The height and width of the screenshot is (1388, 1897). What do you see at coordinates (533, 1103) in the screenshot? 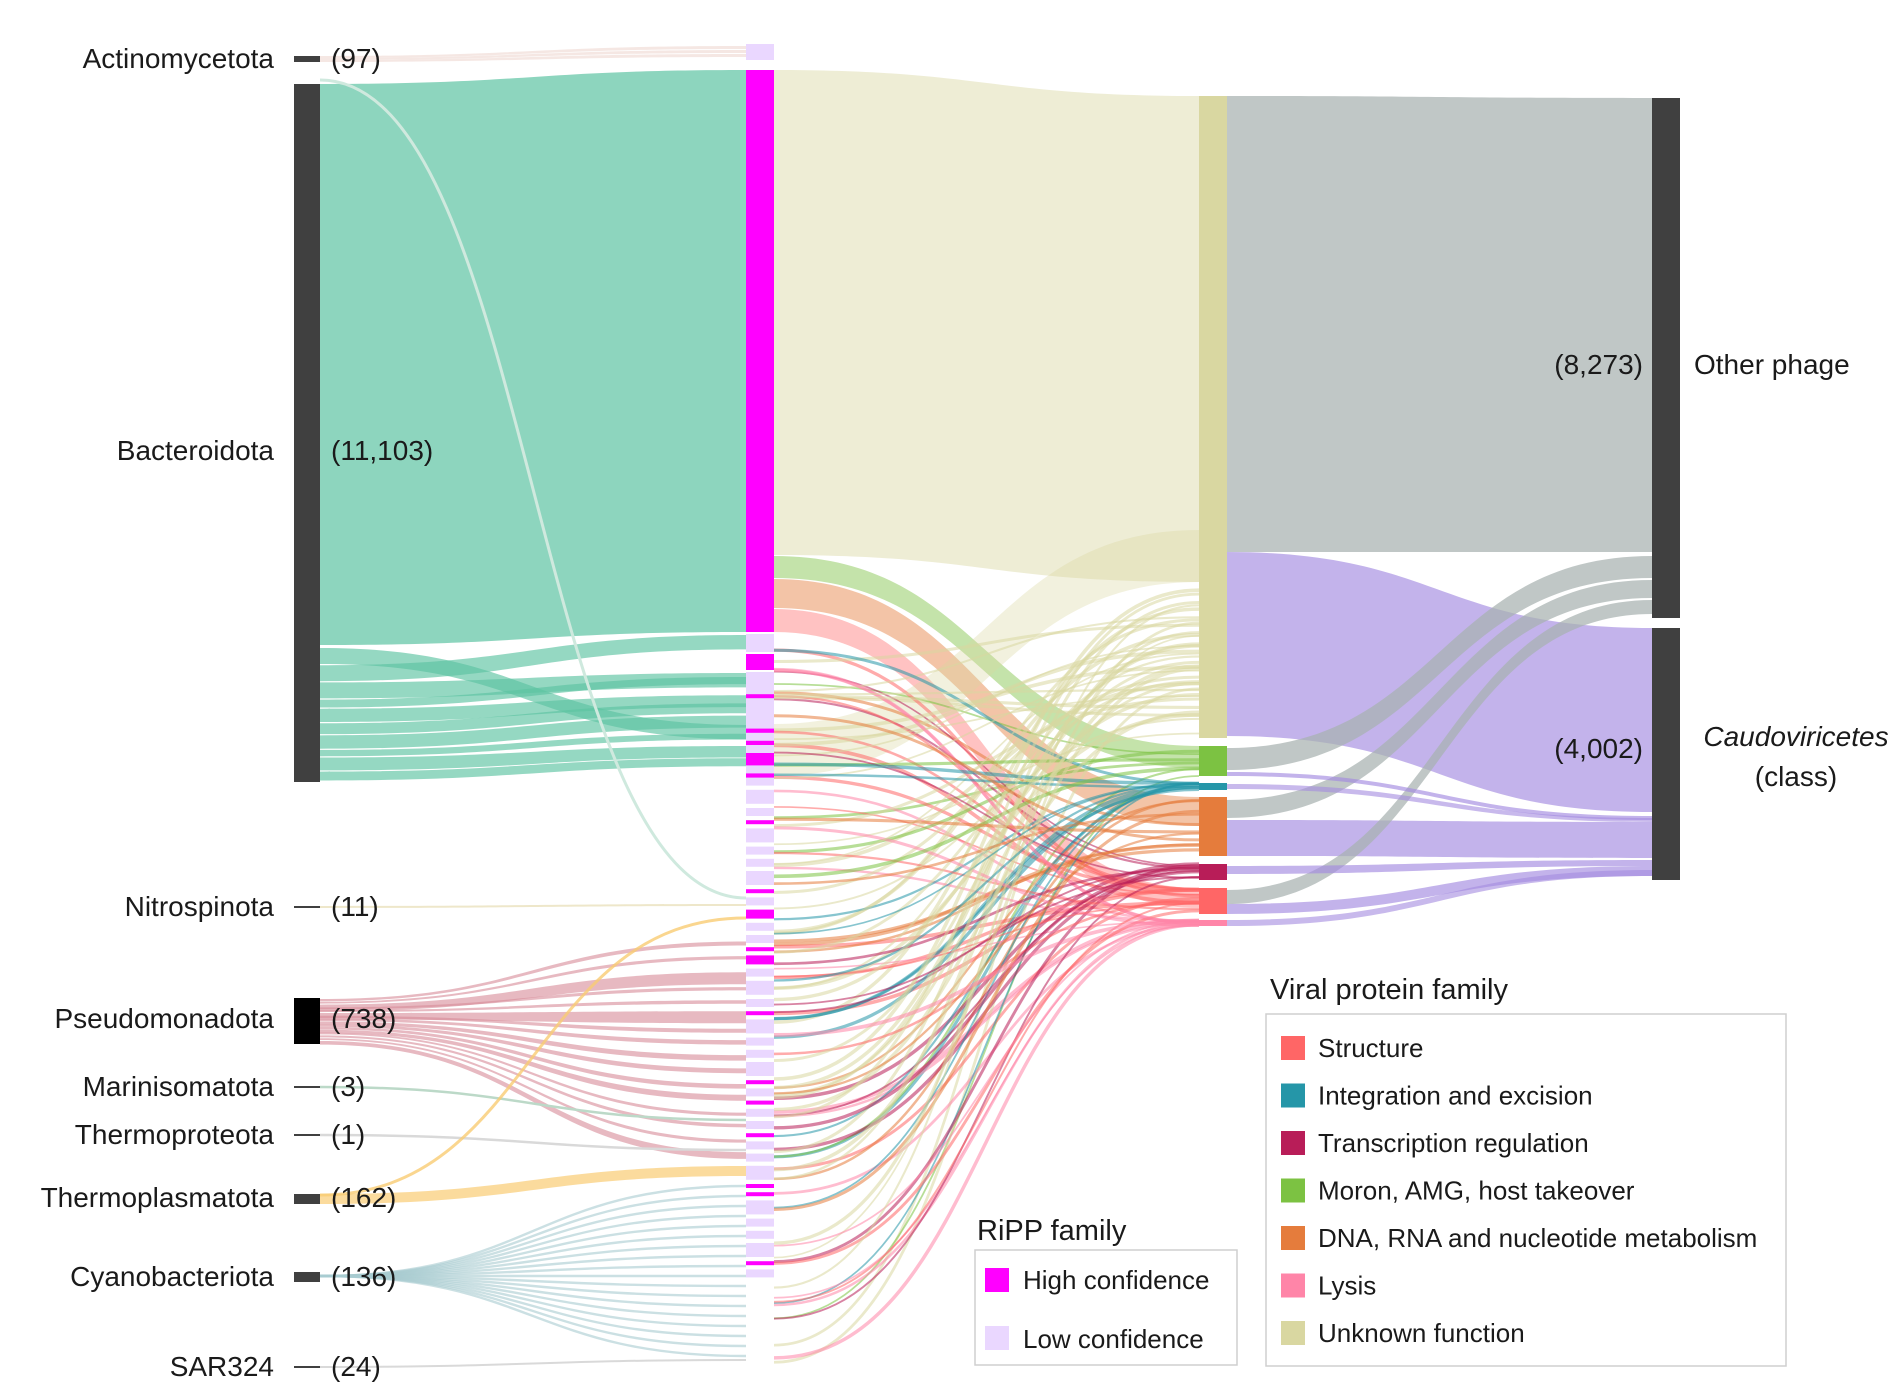
I see `flow-marinisomatota` at bounding box center [533, 1103].